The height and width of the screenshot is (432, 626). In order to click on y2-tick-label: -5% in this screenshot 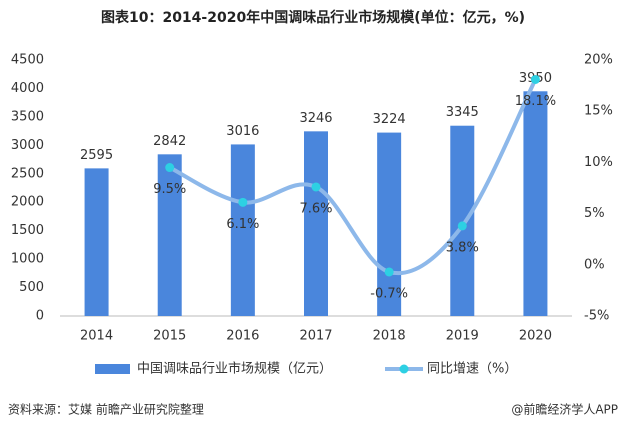, I will do `click(596, 316)`.